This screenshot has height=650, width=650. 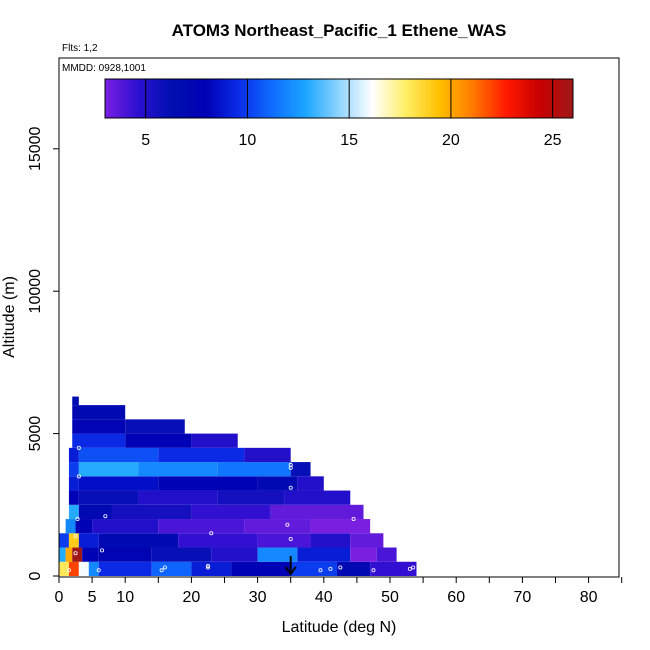 I want to click on x-axis-label: Latitude (deg N), so click(x=339, y=627).